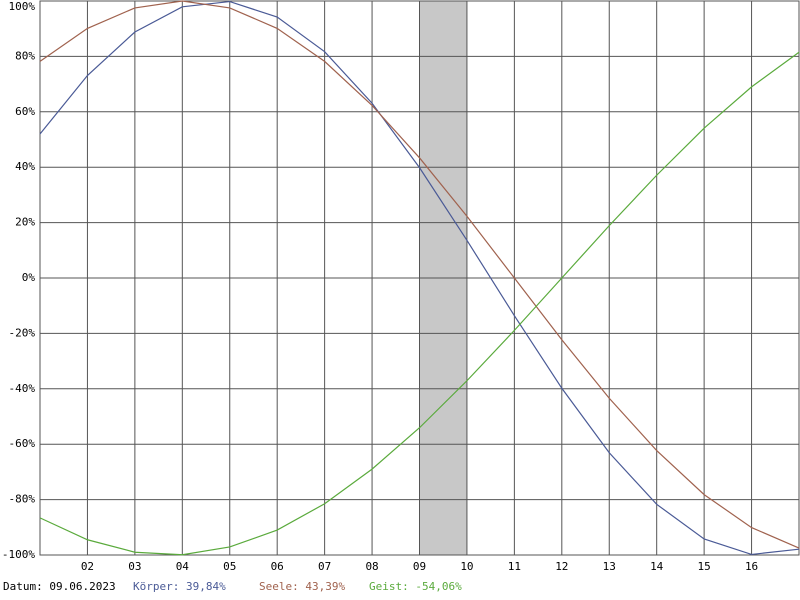 The image size is (800, 600). Describe the element at coordinates (419, 566) in the screenshot. I see `x-tick-label: 09` at that location.